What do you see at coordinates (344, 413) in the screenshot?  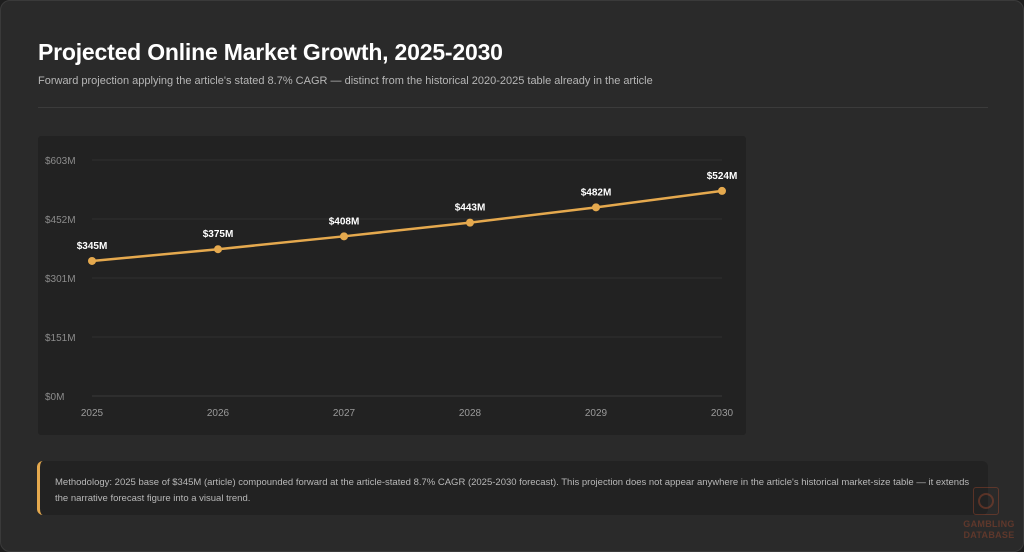 I see `x-tick-label: 2027` at bounding box center [344, 413].